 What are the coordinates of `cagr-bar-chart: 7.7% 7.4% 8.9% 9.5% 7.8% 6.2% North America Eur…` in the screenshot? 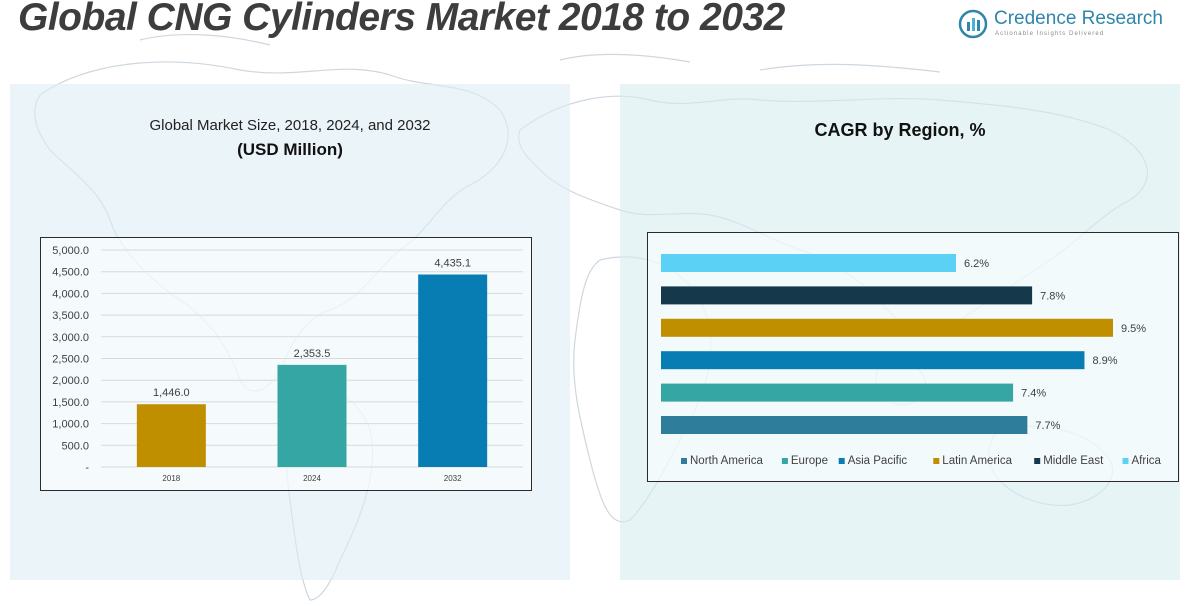 It's located at (911, 360).